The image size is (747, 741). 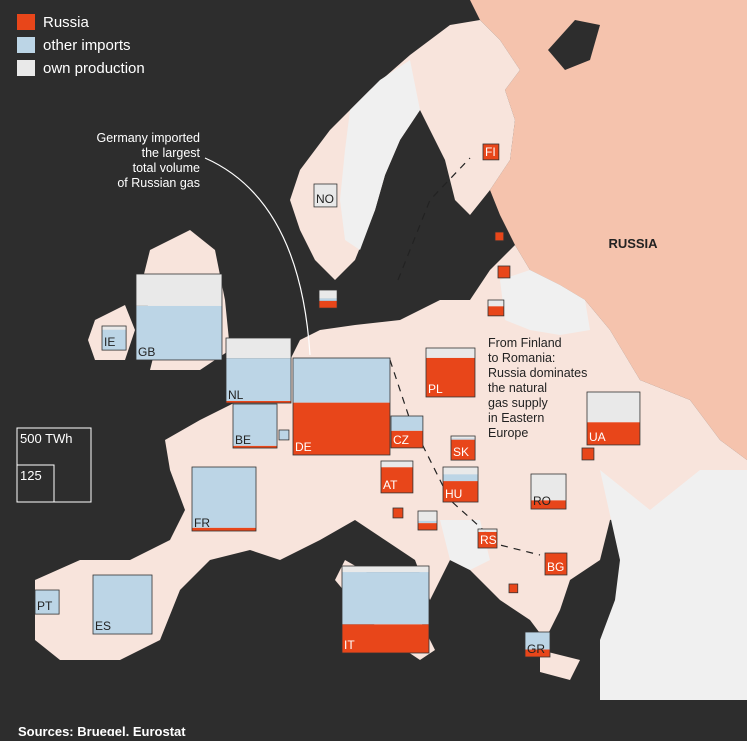 I want to click on country-square: BG, so click(x=556, y=564).